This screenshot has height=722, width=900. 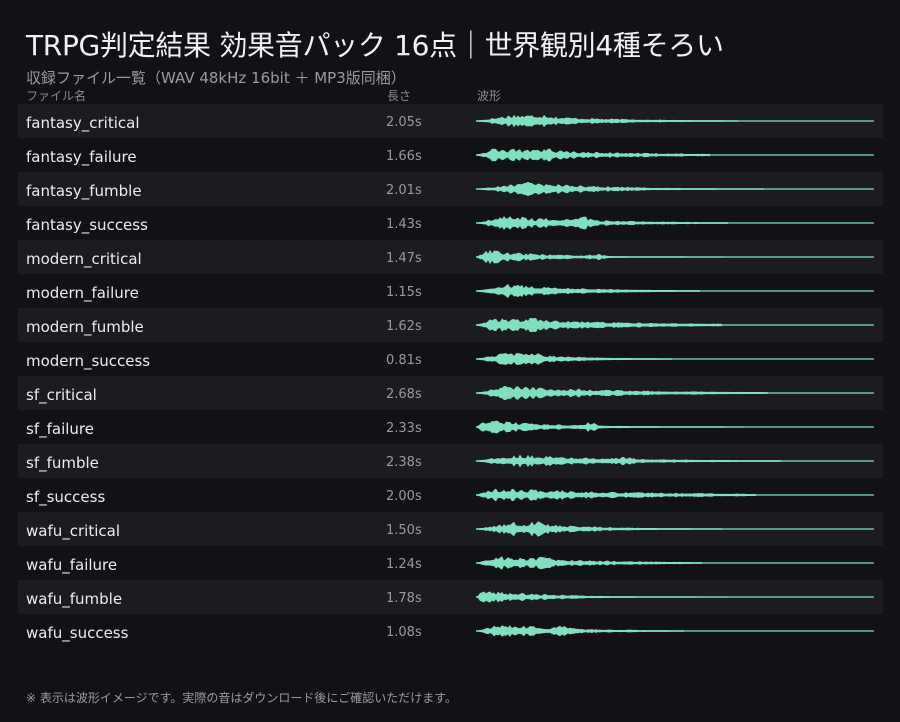 I want to click on file-row: modern_success 0.81s, so click(x=450, y=359).